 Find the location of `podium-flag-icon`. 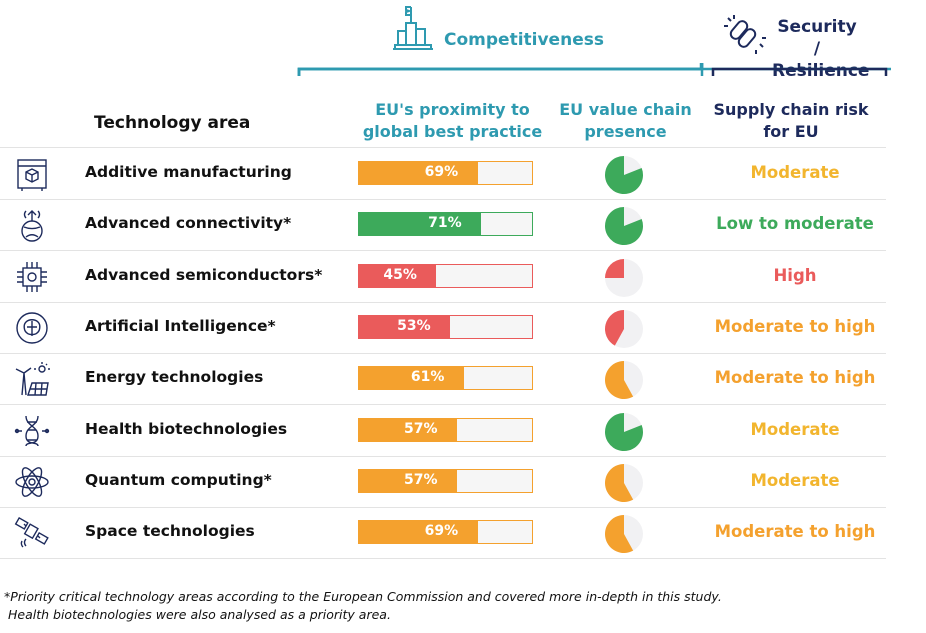

podium-flag-icon is located at coordinates (413, 28).